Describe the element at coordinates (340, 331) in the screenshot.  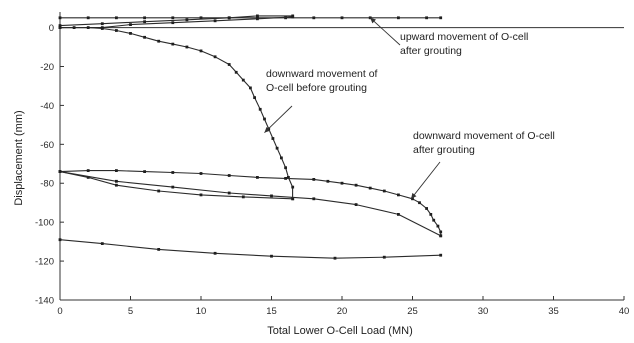
I see `x-axis-title: Total Lower O-Cell Load (MN)` at that location.